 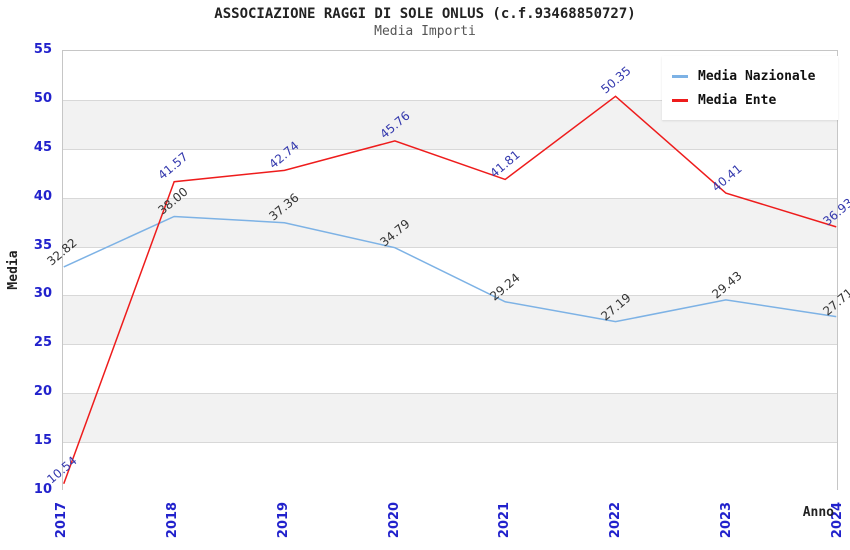 What do you see at coordinates (818, 512) in the screenshot?
I see `x-axis-title: Anno` at bounding box center [818, 512].